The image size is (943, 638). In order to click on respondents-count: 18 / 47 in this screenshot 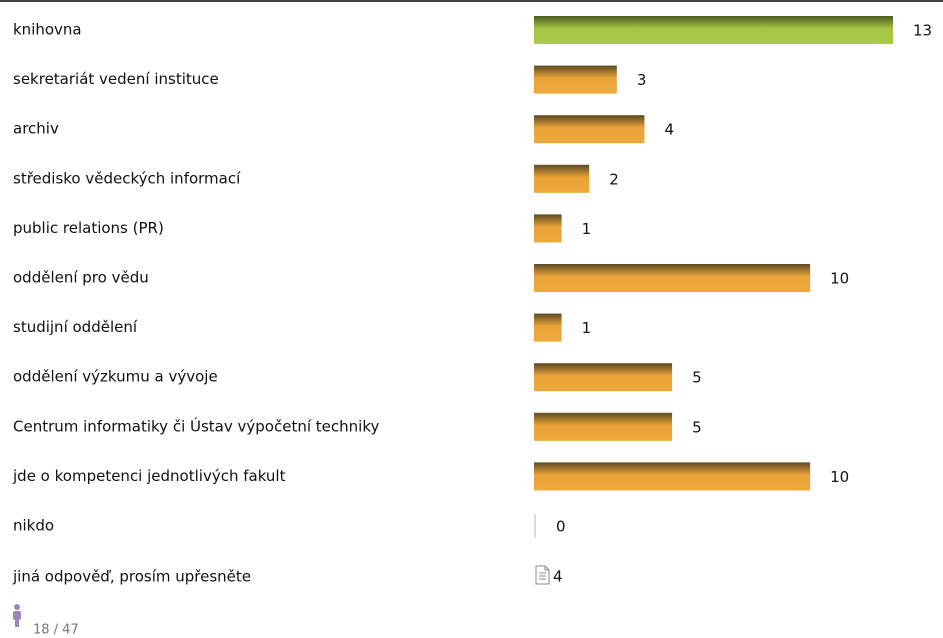, I will do `click(56, 630)`.